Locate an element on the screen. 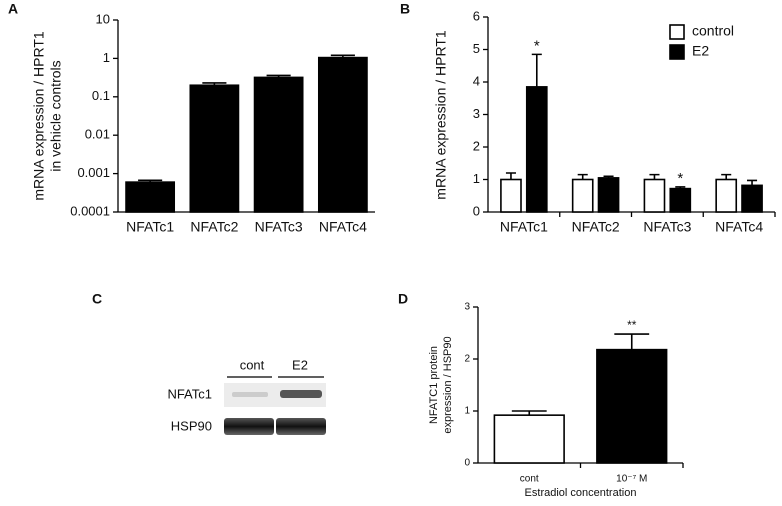 This screenshot has width=782, height=506. y-tick-label: 5 is located at coordinates (476, 48).